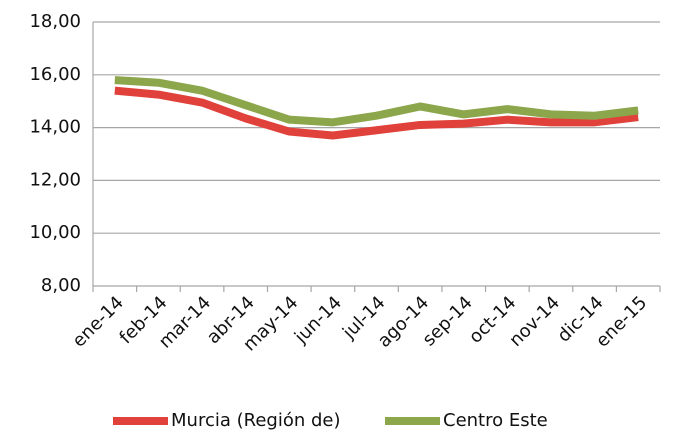 Image resolution: width=681 pixels, height=439 pixels. What do you see at coordinates (55, 232) in the screenshot?
I see `y-tick-label: 10,00` at bounding box center [55, 232].